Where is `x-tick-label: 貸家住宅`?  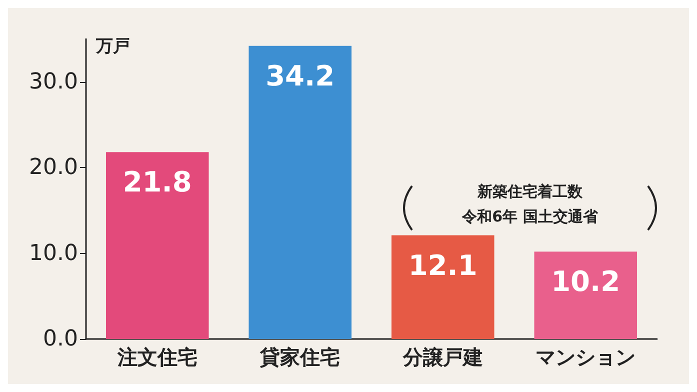 x-tick-label: 貸家住宅 is located at coordinates (299, 357).